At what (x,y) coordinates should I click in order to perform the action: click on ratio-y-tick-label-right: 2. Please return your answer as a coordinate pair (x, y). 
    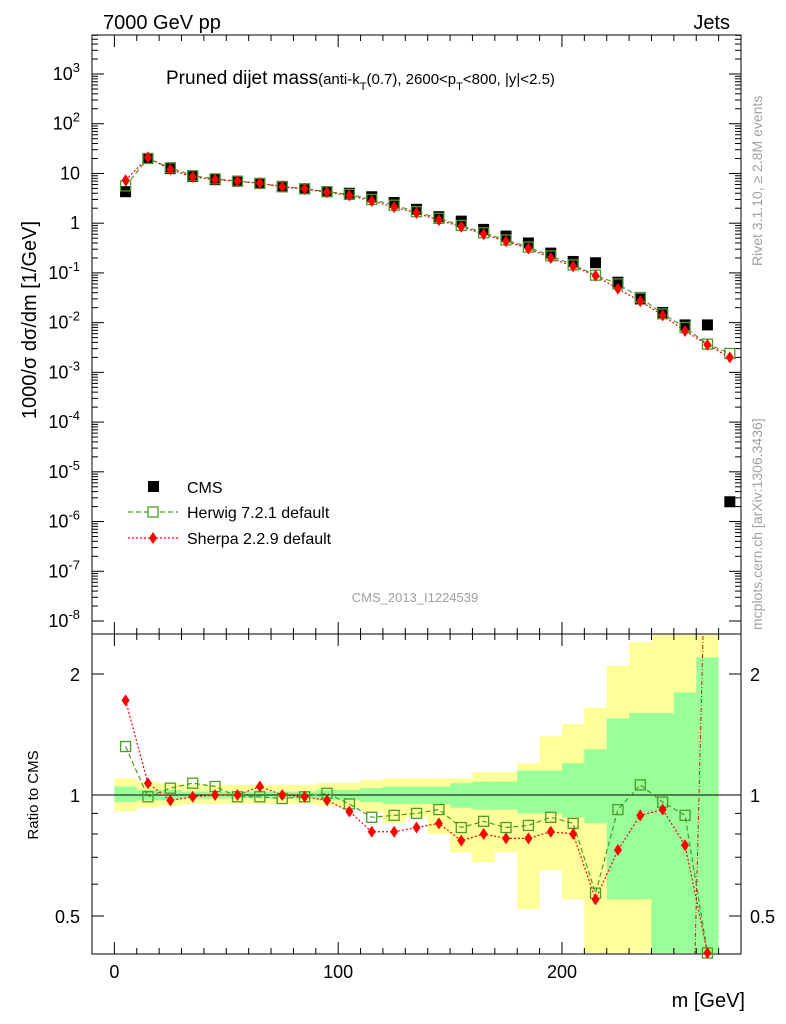
    Looking at the image, I should click on (755, 675).